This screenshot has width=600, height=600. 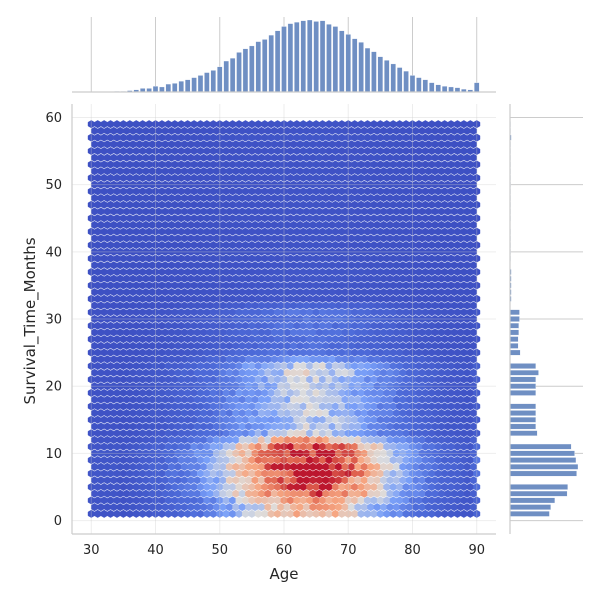 I want to click on right-hist-bar, so click(x=522, y=406).